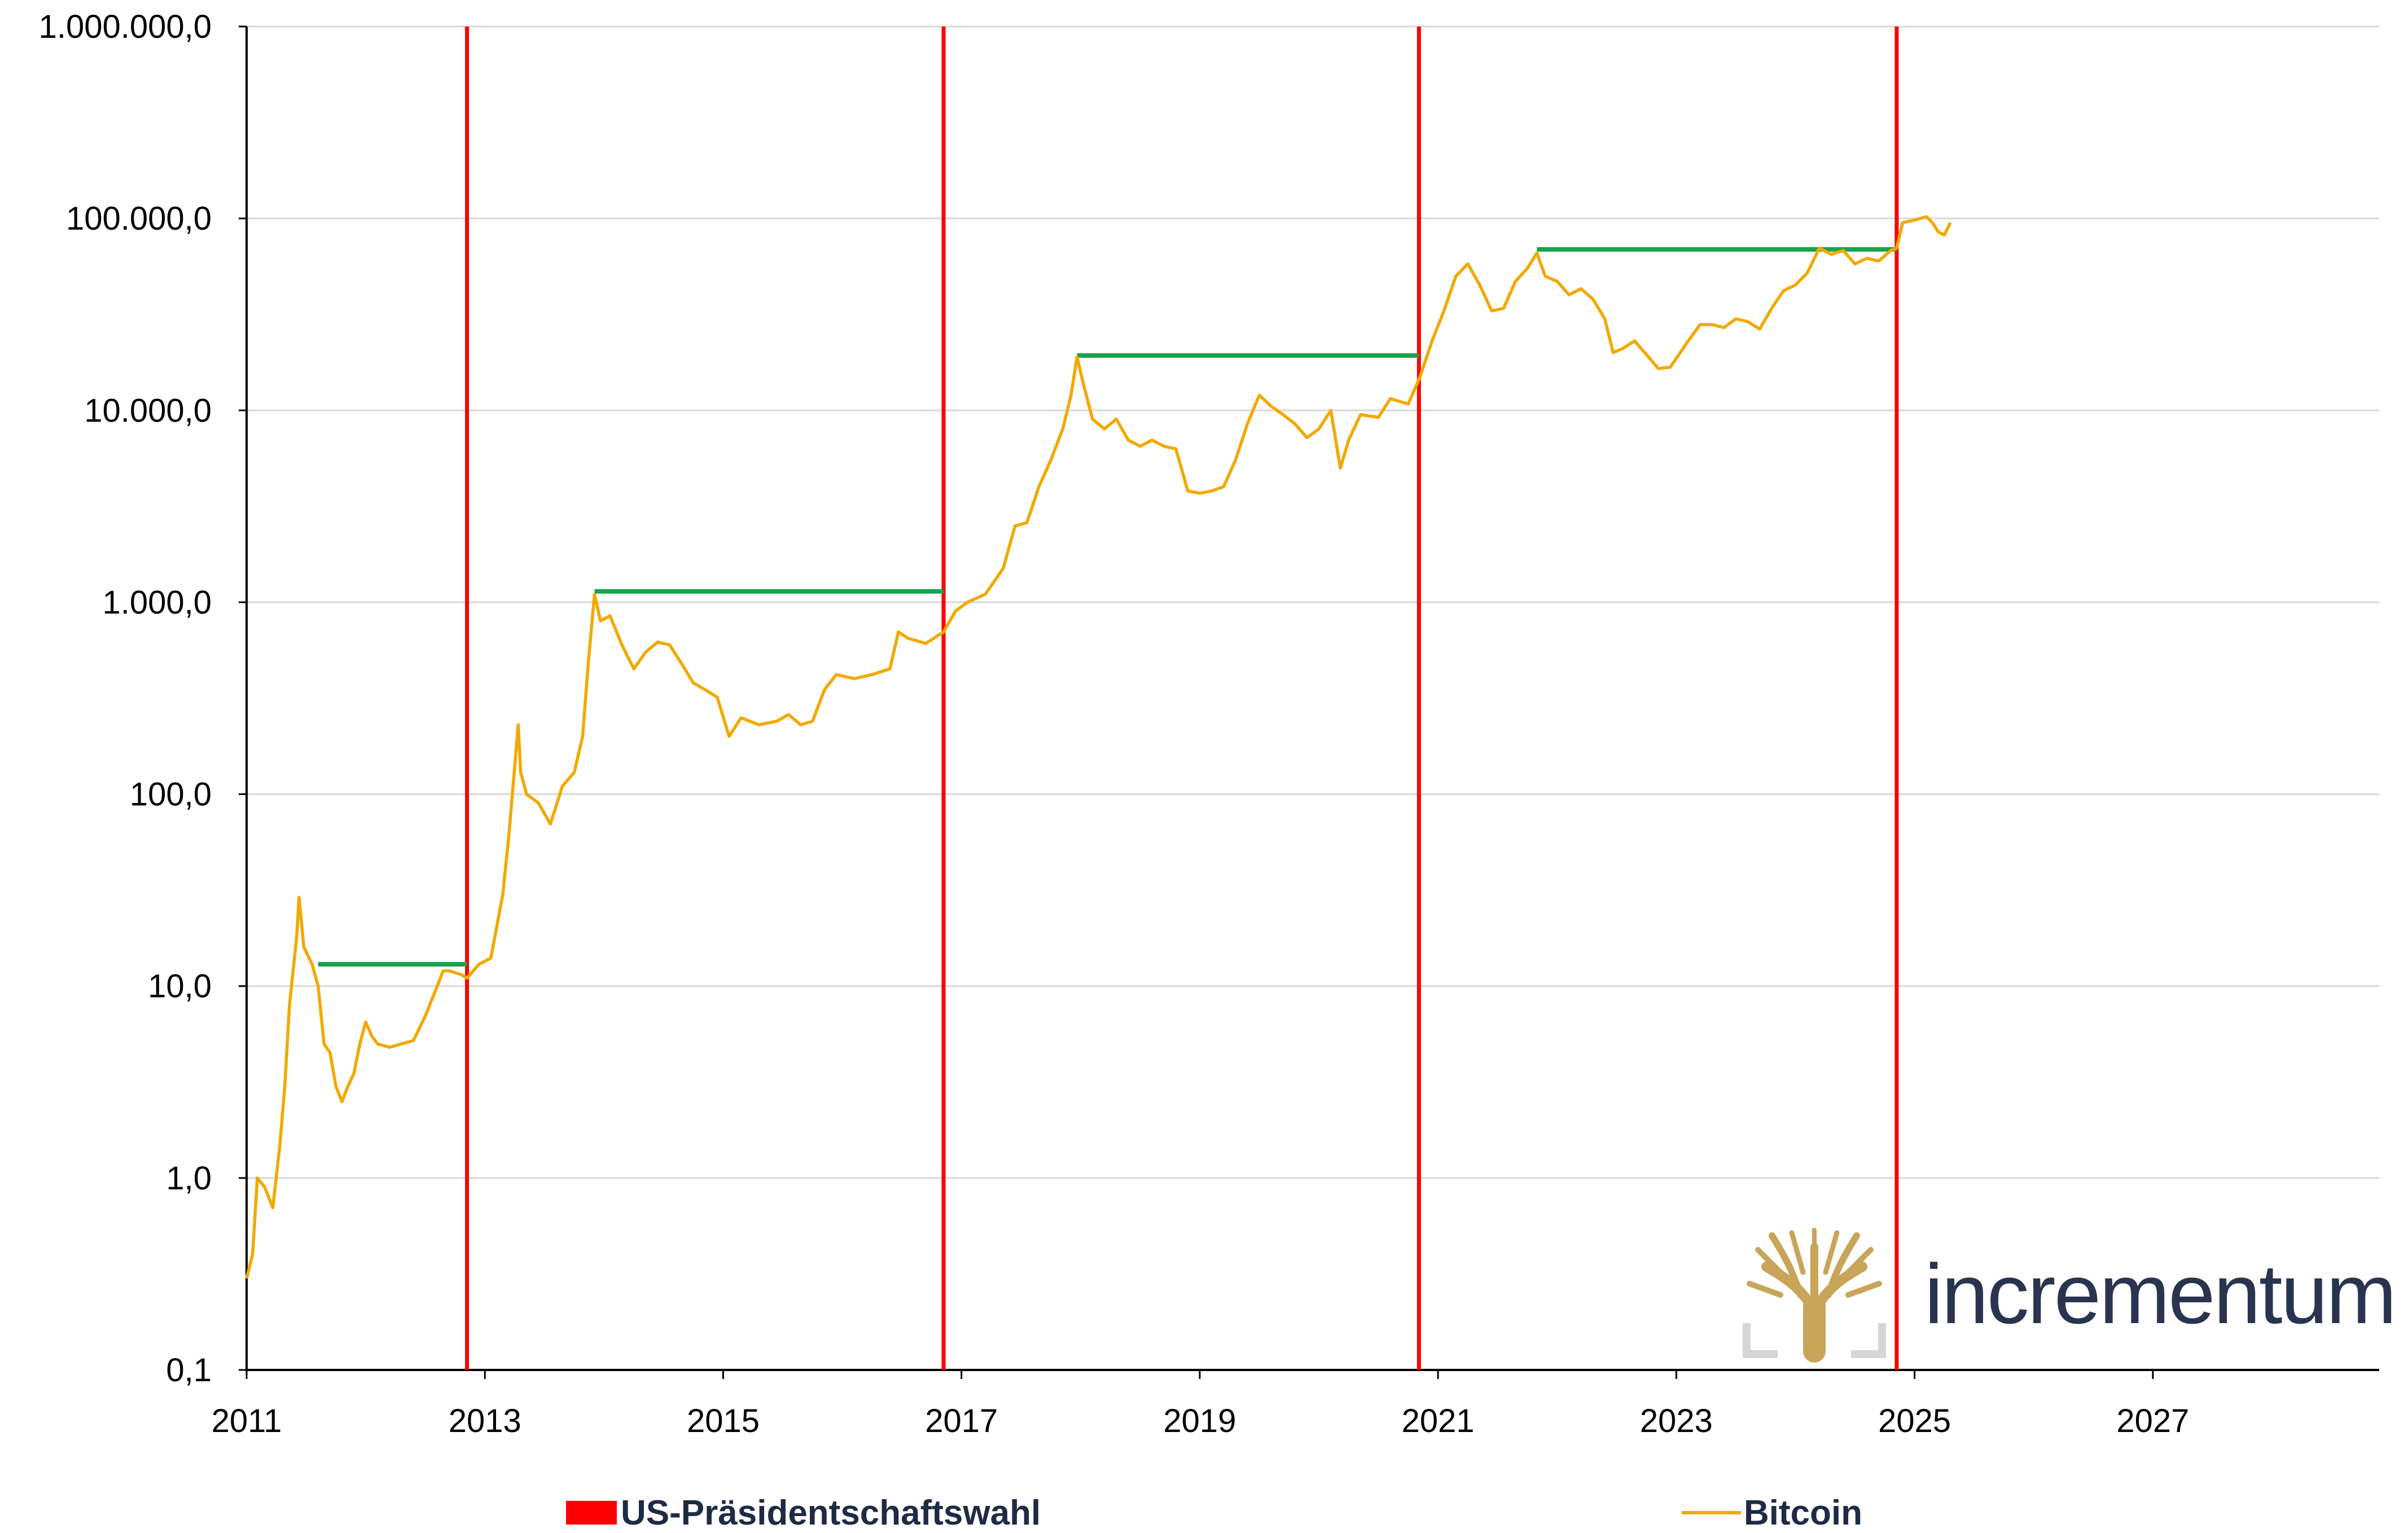 The width and height of the screenshot is (2408, 1533). What do you see at coordinates (1815, 1340) in the screenshot?
I see `logo-bracket-icon` at bounding box center [1815, 1340].